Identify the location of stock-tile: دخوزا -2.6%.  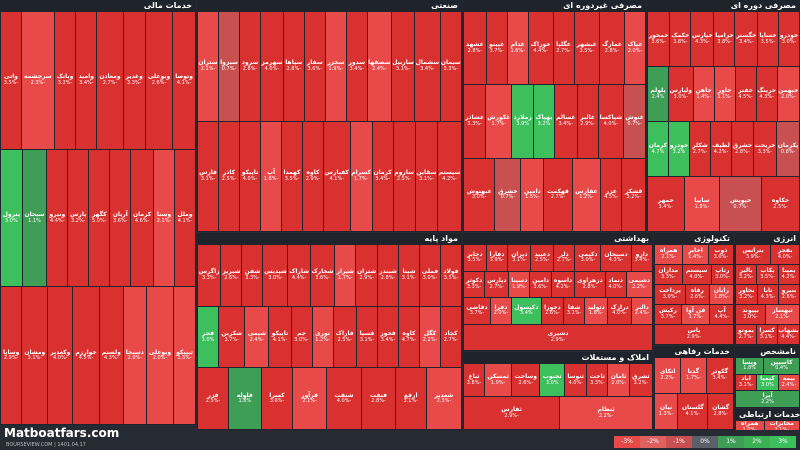
(552, 311).